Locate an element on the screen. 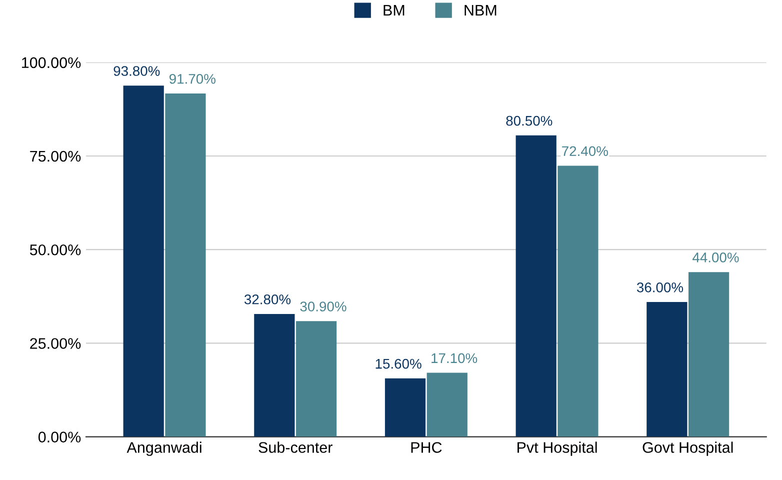 The width and height of the screenshot is (782, 480). data-label: 80.50% is located at coordinates (529, 121).